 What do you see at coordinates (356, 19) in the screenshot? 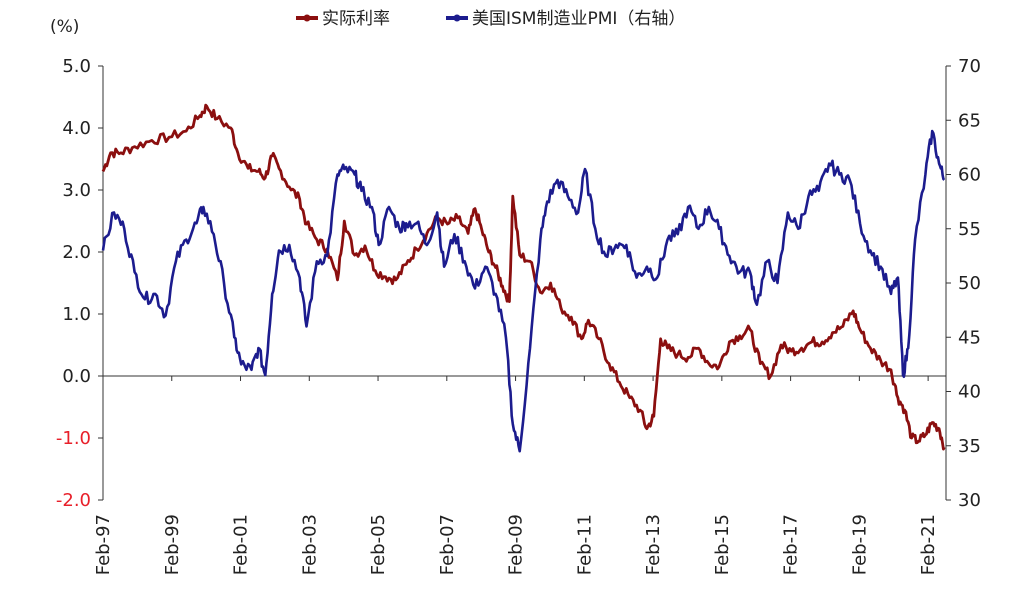
I see `legend-label-real-rate: 实际利率` at bounding box center [356, 19].